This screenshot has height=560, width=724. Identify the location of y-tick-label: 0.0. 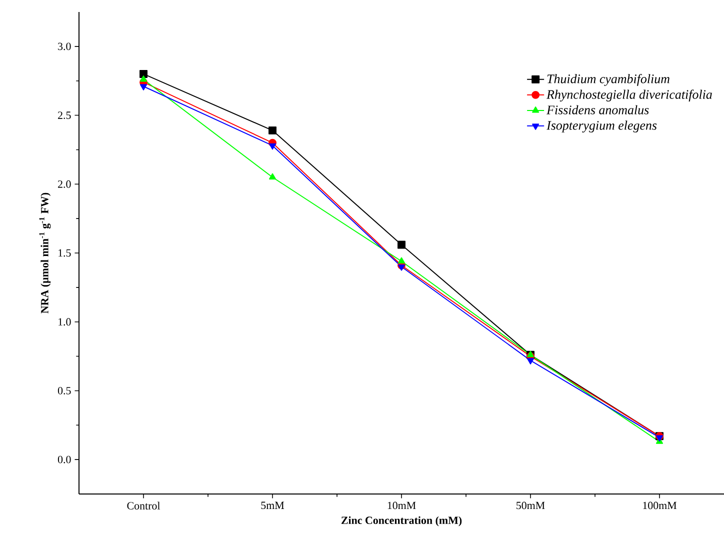
(64, 460).